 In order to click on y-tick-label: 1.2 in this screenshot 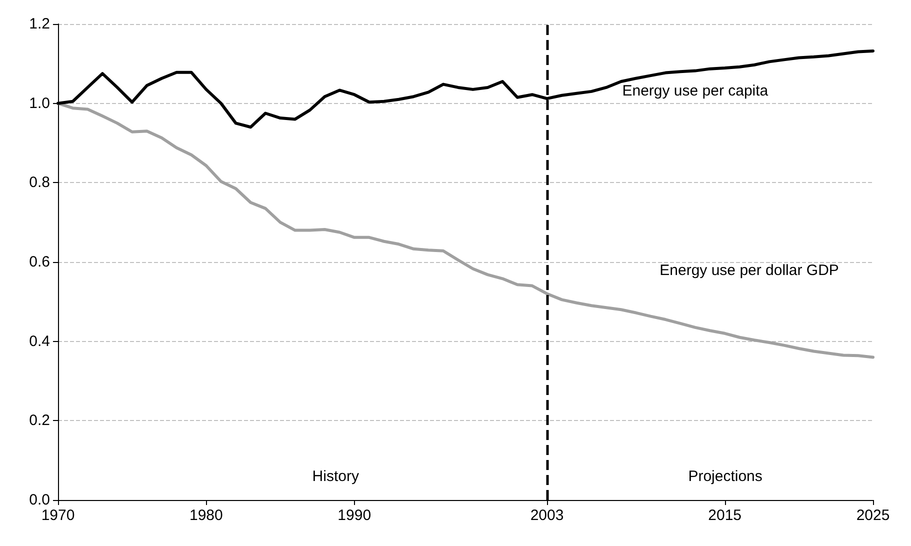, I will do `click(39, 24)`.